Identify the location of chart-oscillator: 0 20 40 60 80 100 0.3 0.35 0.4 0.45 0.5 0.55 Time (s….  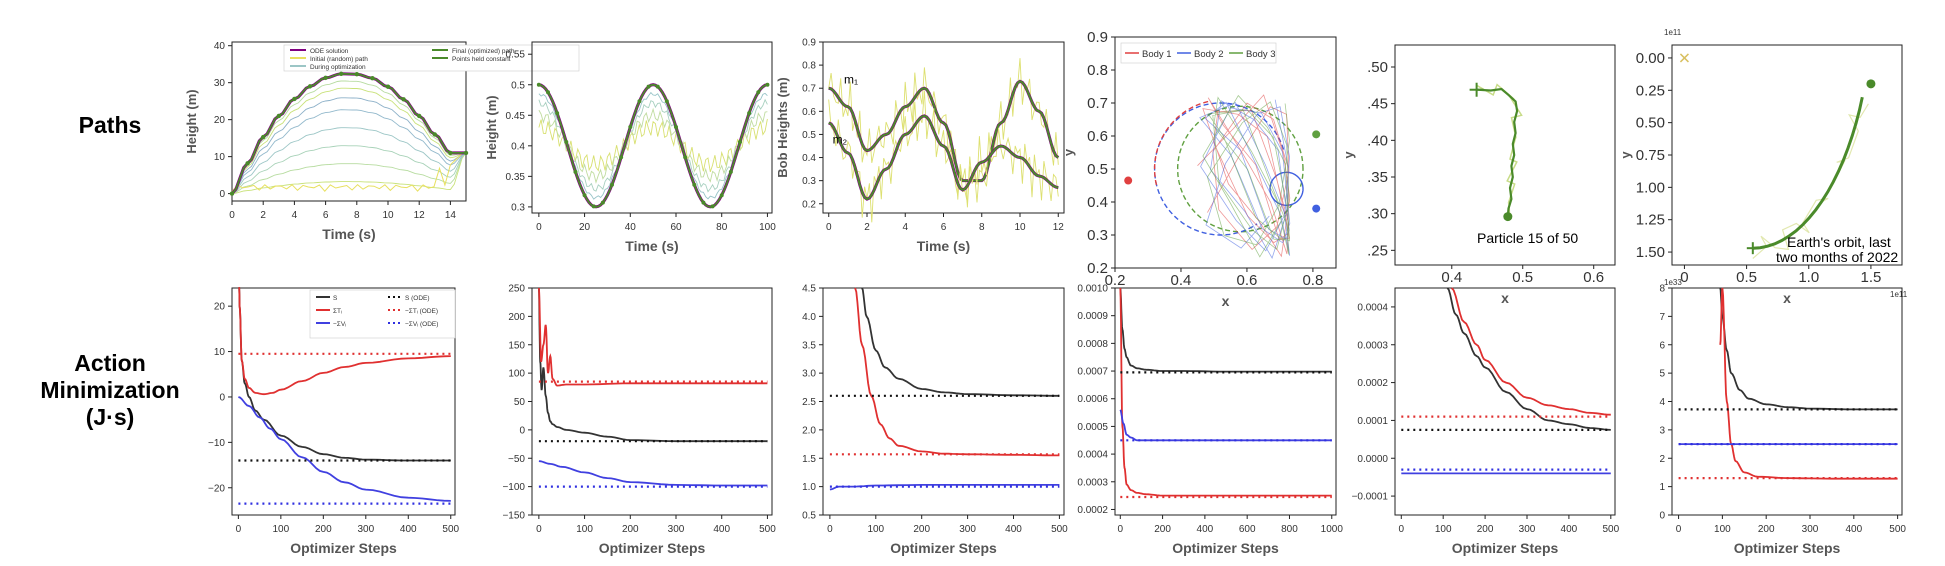
(630, 147).